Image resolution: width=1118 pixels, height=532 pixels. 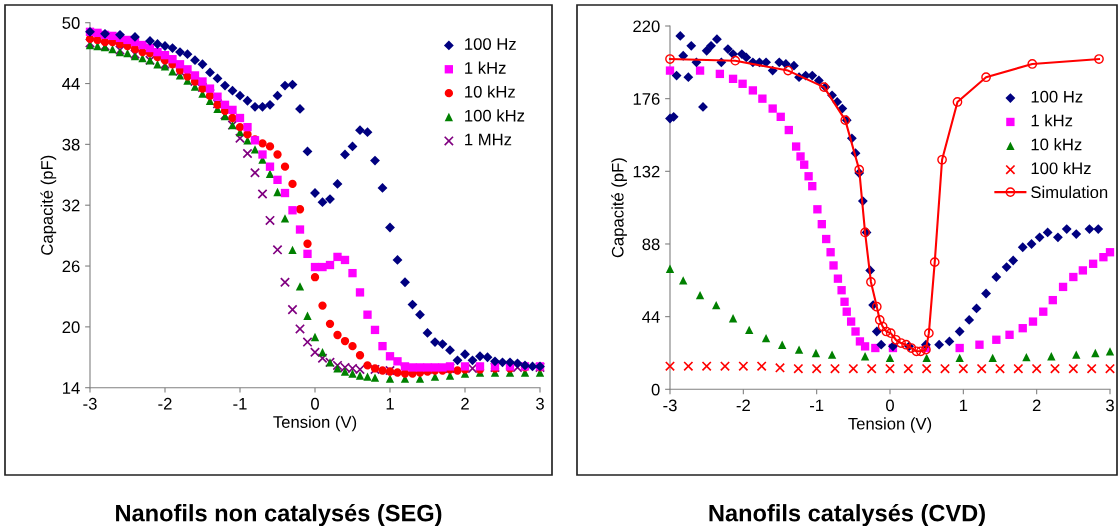 I want to click on legend-label: Simulation, so click(x=1069, y=192).